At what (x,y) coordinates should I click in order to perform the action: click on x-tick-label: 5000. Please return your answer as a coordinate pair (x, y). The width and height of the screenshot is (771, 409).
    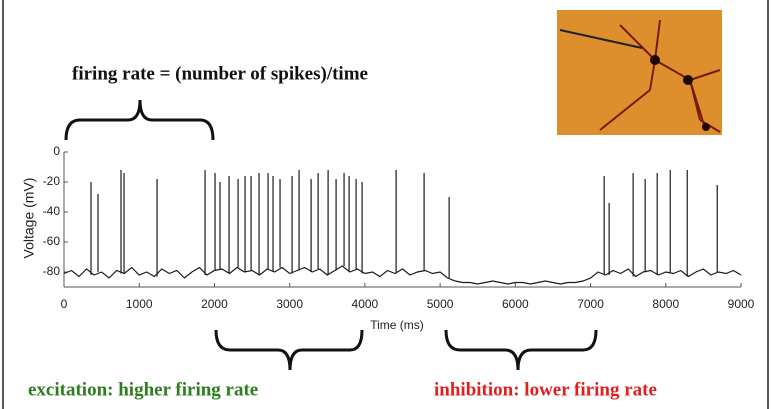
    Looking at the image, I should click on (440, 304).